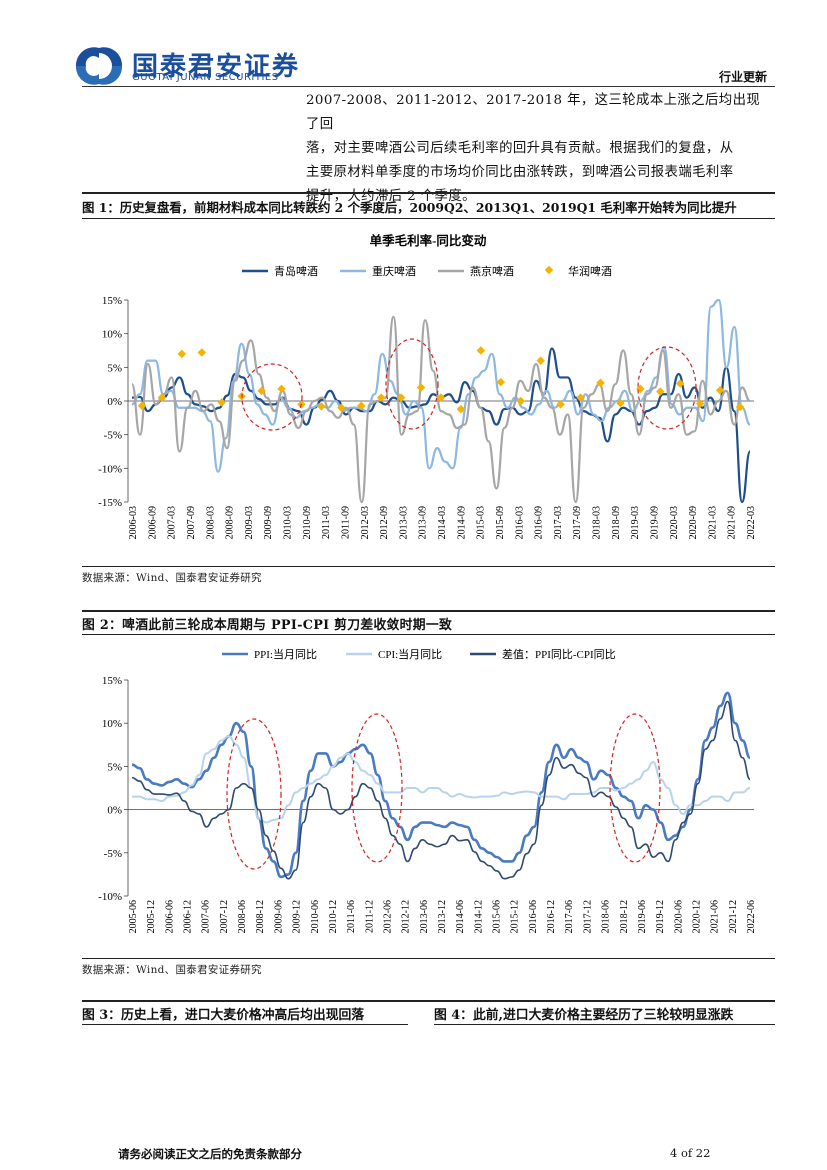 This screenshot has height=1170, width=827. Describe the element at coordinates (539, 522) in the screenshot. I see `x-tick-label: 2016-09` at that location.